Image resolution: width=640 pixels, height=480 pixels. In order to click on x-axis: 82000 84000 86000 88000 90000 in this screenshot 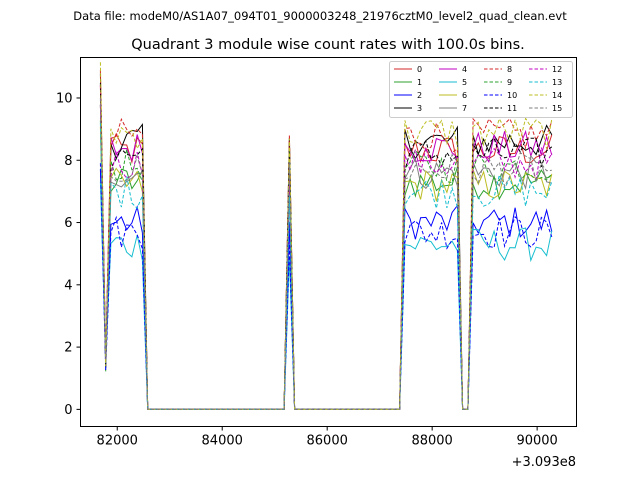, I will do `click(327, 437)`.